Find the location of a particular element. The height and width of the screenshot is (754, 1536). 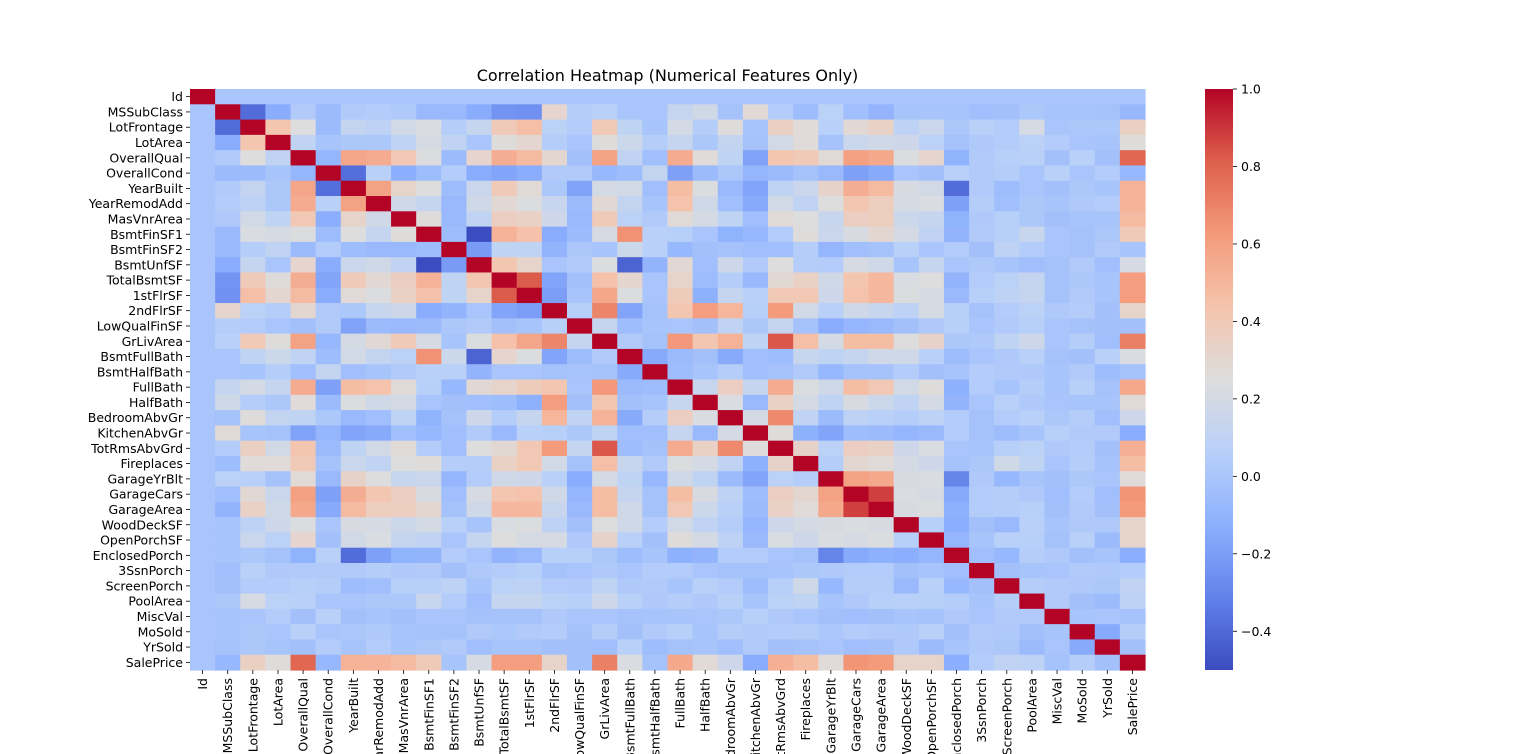

x-tick-label: GarageCars is located at coordinates (855, 715).